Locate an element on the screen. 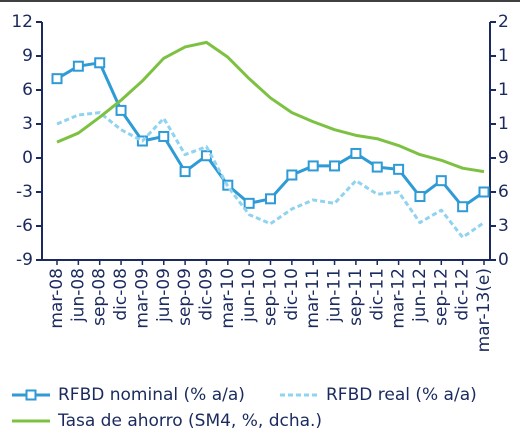  y-tick-label: 3 is located at coordinates (27, 124).